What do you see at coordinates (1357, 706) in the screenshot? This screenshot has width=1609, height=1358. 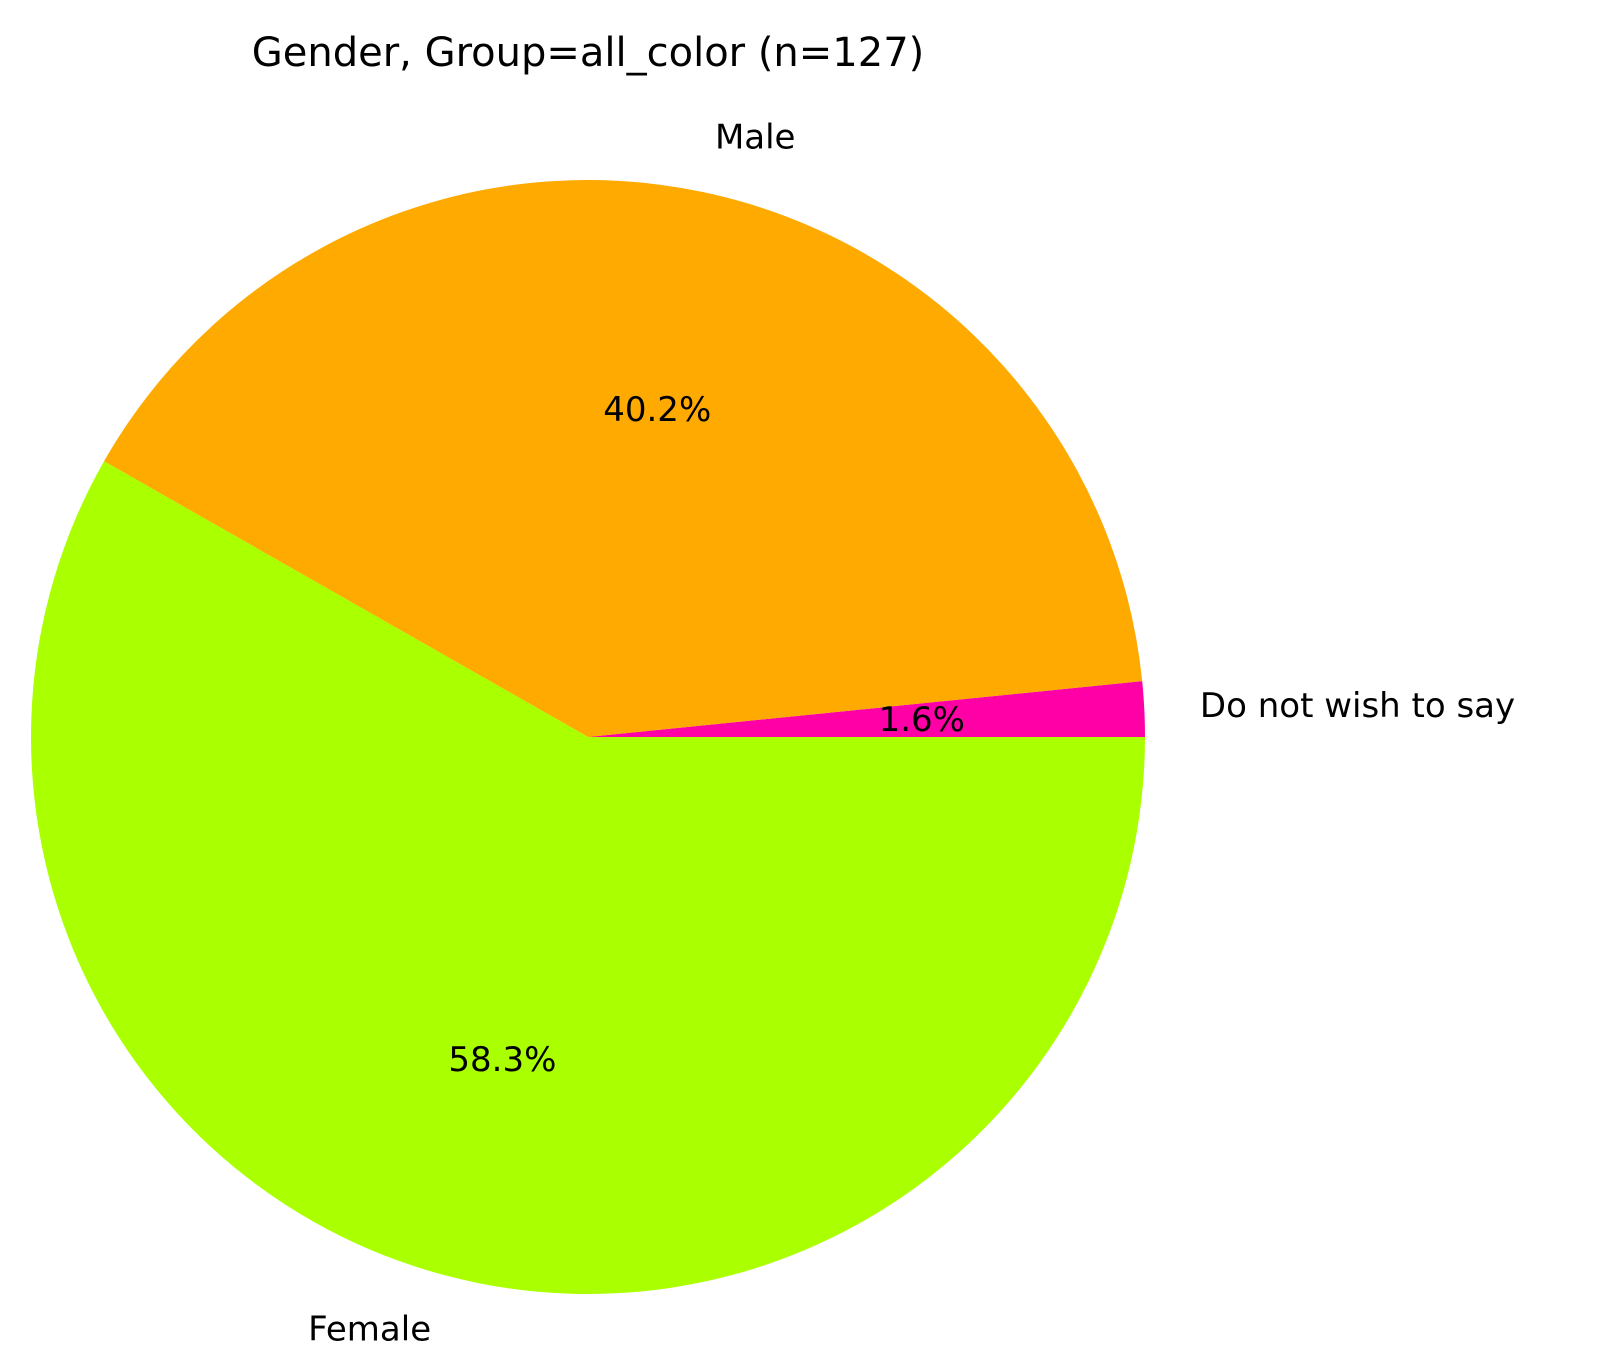 I see `pie-category-label: Do not wish to say` at bounding box center [1357, 706].